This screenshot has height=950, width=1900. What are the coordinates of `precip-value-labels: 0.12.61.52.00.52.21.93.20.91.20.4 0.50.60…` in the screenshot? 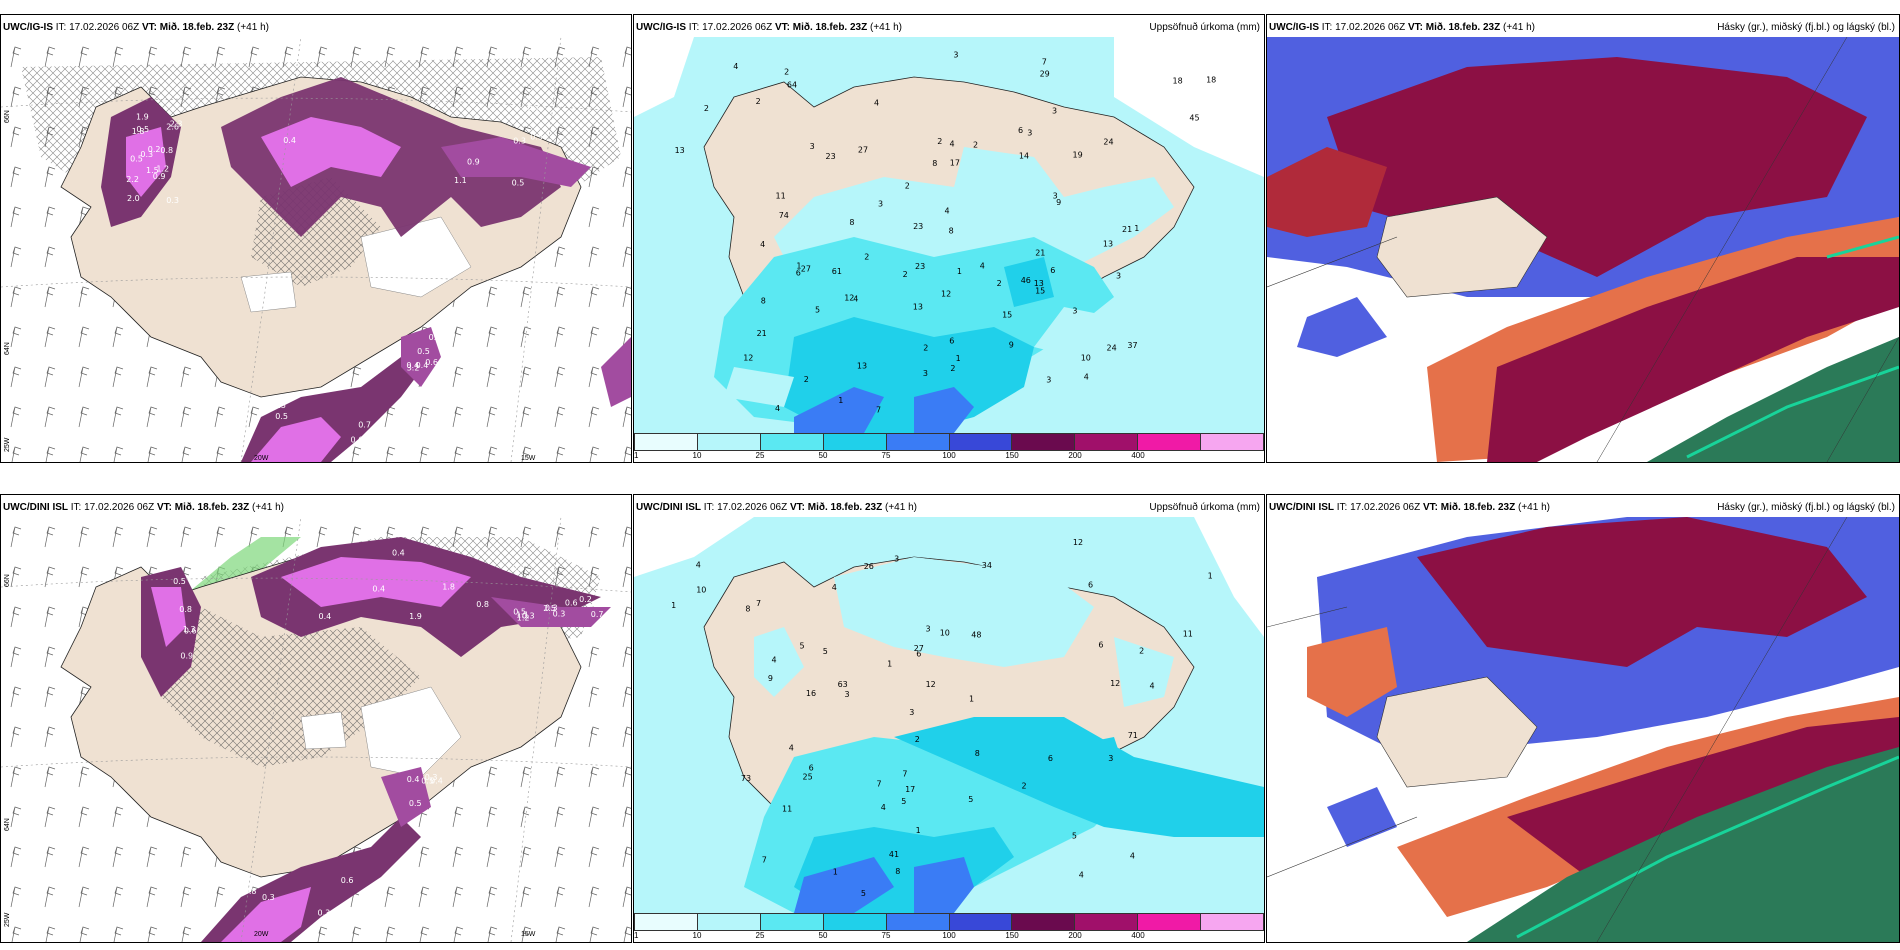 It's located at (334, 274).